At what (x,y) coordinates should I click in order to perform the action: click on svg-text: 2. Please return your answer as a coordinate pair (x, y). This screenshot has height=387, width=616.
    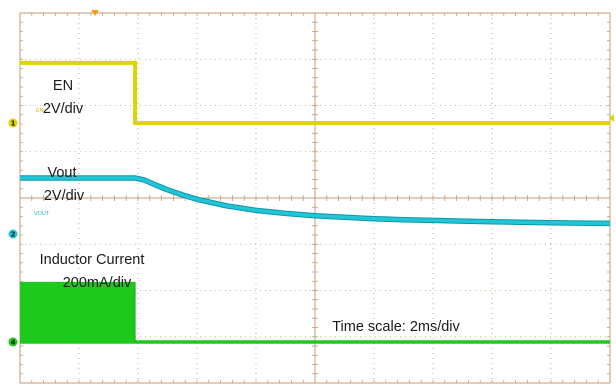
    Looking at the image, I should click on (13, 235).